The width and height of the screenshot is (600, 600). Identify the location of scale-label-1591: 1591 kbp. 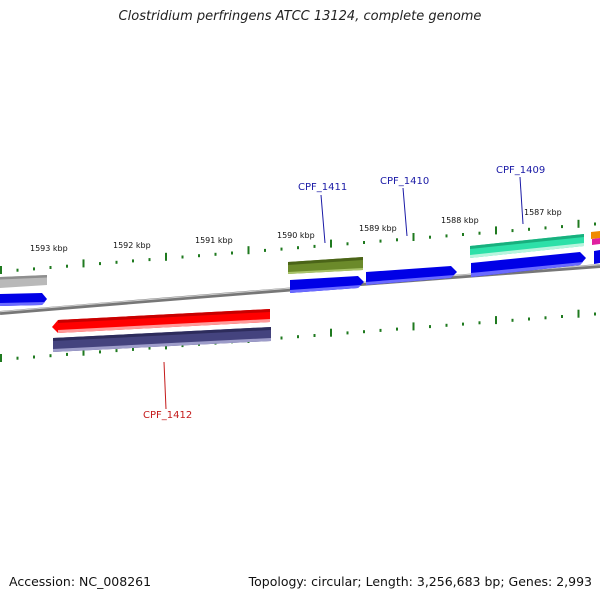
(214, 240).